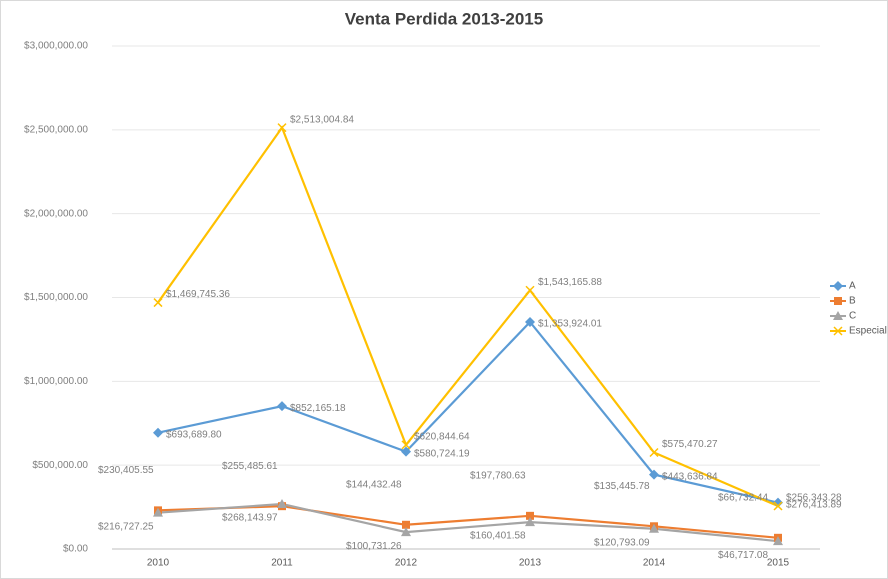 This screenshot has height=579, width=888. What do you see at coordinates (126, 526) in the screenshot?
I see `data-label: $216,727.25` at bounding box center [126, 526].